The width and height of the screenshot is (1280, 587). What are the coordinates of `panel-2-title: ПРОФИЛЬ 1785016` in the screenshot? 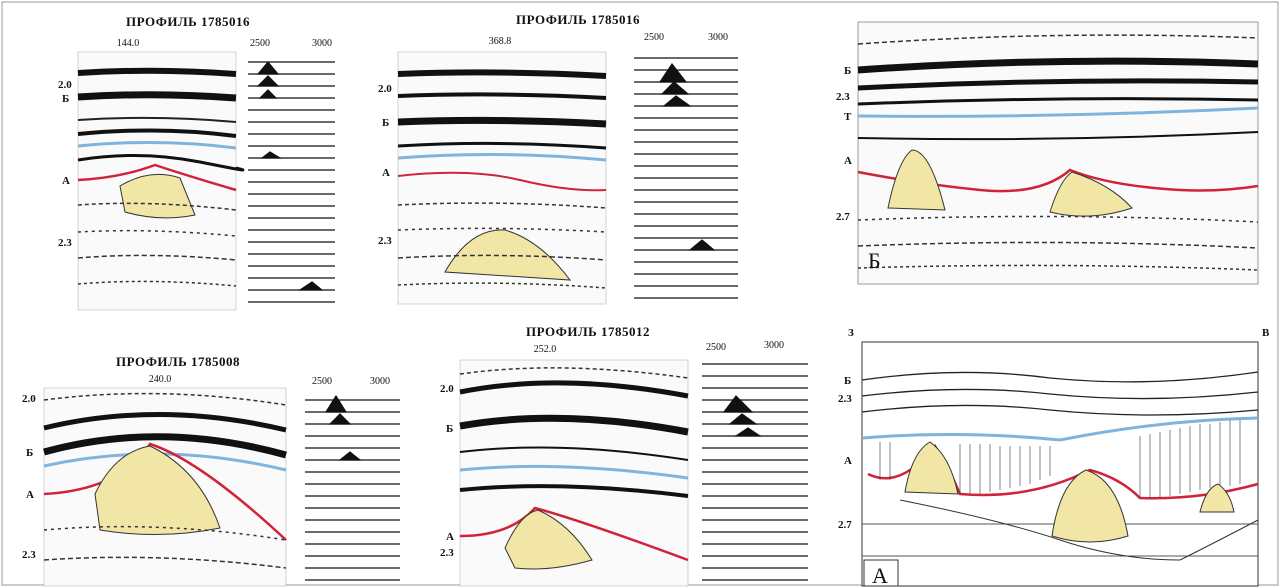 It's located at (578, 19).